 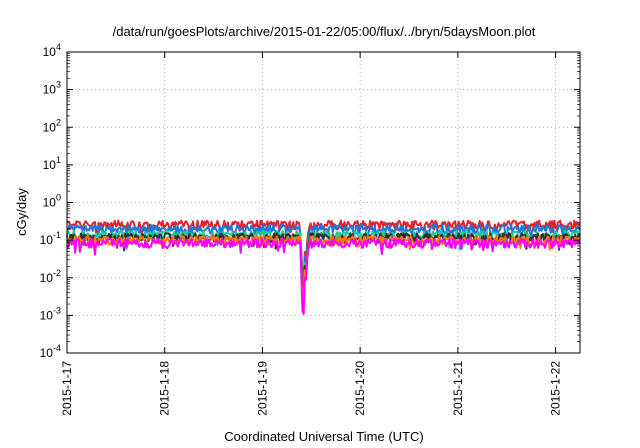 I want to click on y-tick-label: 10², so click(x=52, y=125).